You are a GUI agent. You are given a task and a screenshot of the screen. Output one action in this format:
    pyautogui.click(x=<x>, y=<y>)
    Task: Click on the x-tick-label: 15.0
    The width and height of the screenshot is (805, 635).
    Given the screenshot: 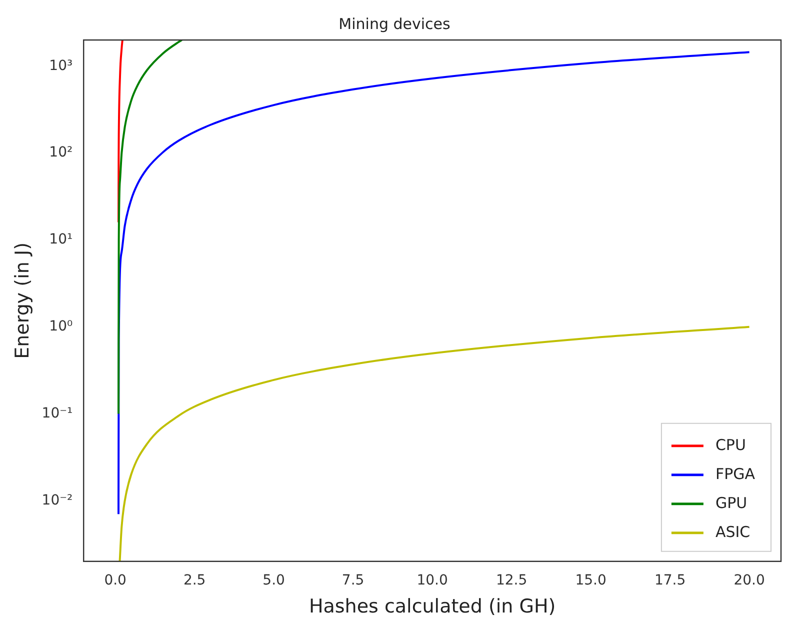 What is the action you would take?
    pyautogui.click(x=590, y=580)
    